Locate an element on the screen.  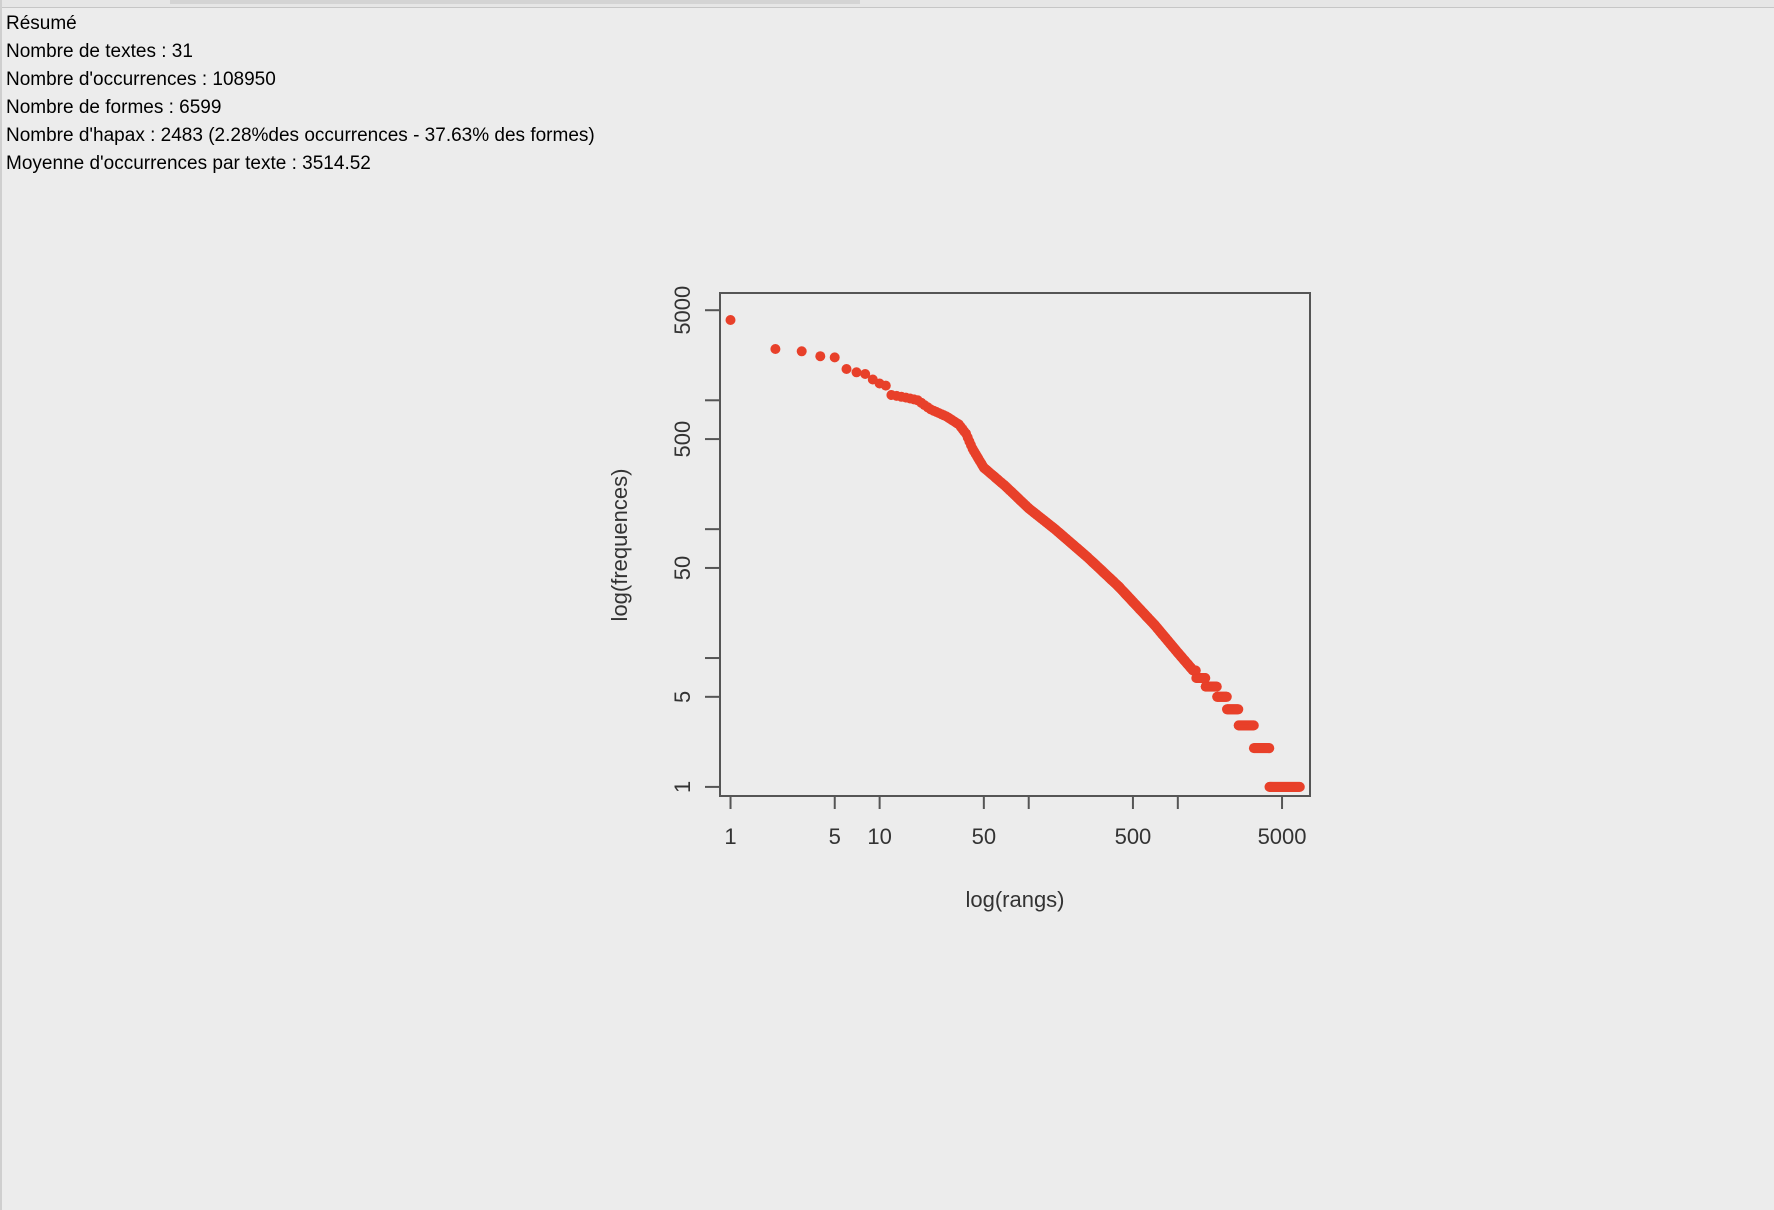
y-tick-label: 5000 is located at coordinates (682, 310).